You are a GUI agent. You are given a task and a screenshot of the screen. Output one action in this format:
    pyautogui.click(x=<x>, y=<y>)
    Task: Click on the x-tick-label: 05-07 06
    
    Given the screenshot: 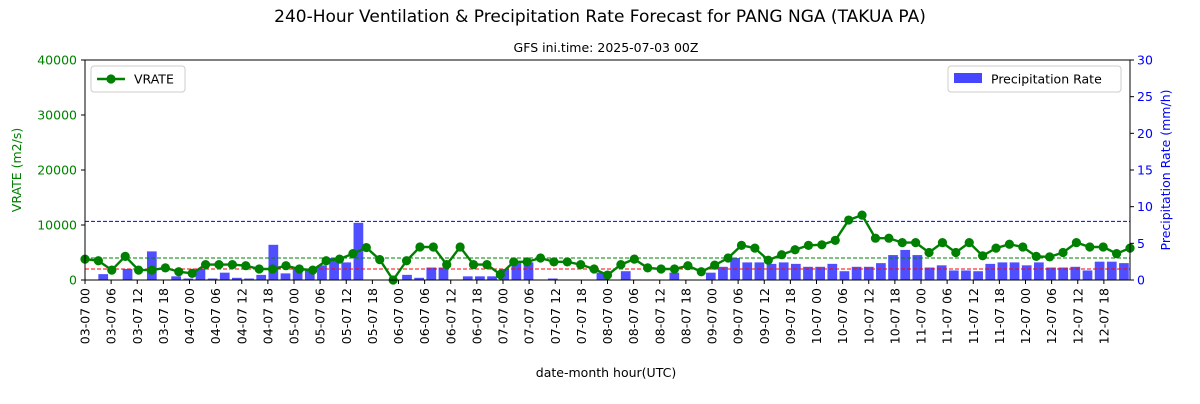 What is the action you would take?
    pyautogui.click(x=320, y=316)
    